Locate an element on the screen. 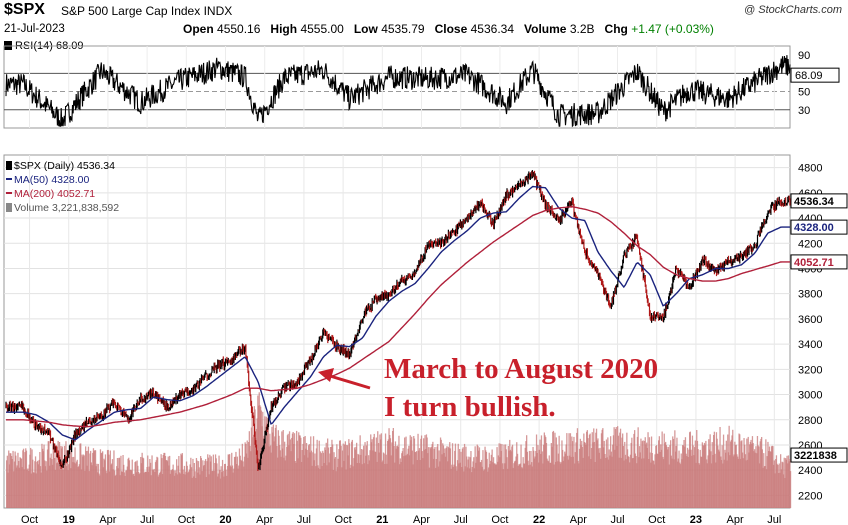 This screenshot has height=525, width=848. price-tick-label: 4800 is located at coordinates (810, 169).